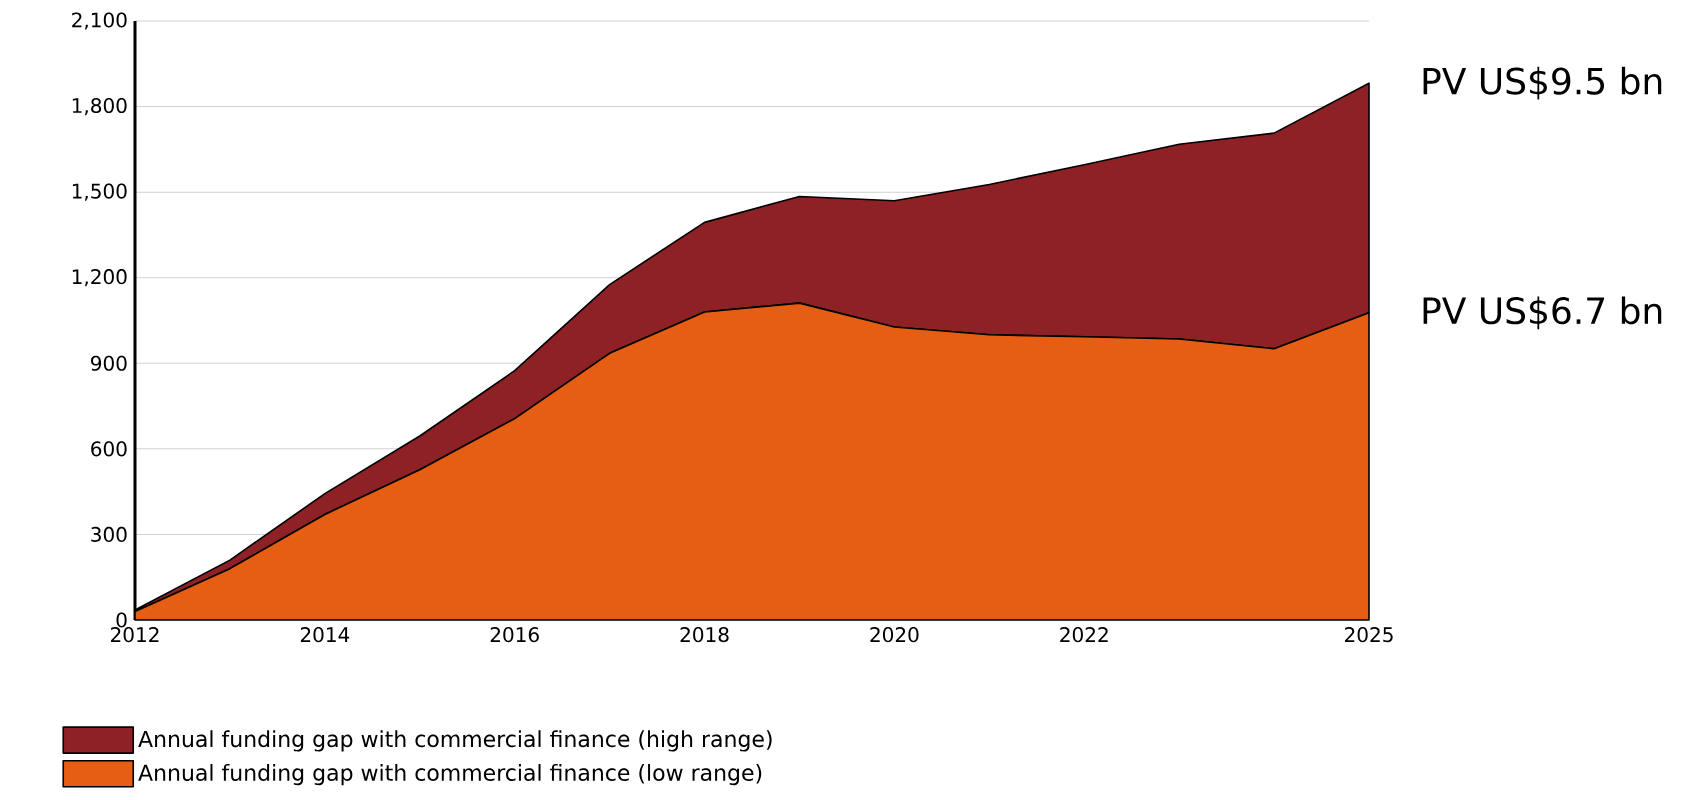 The width and height of the screenshot is (1708, 800). Describe the element at coordinates (99, 21) in the screenshot. I see `y-tick-label: 2,100` at that location.